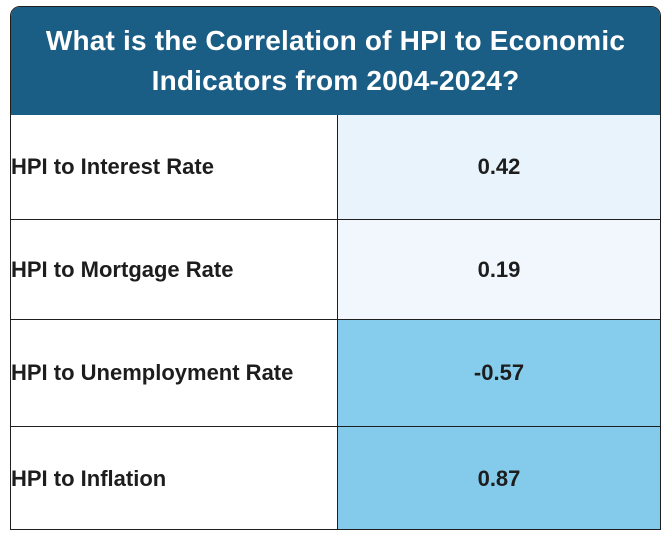 The height and width of the screenshot is (535, 664). I want to click on row-label: HPI to Mortgage Rate, so click(174, 269).